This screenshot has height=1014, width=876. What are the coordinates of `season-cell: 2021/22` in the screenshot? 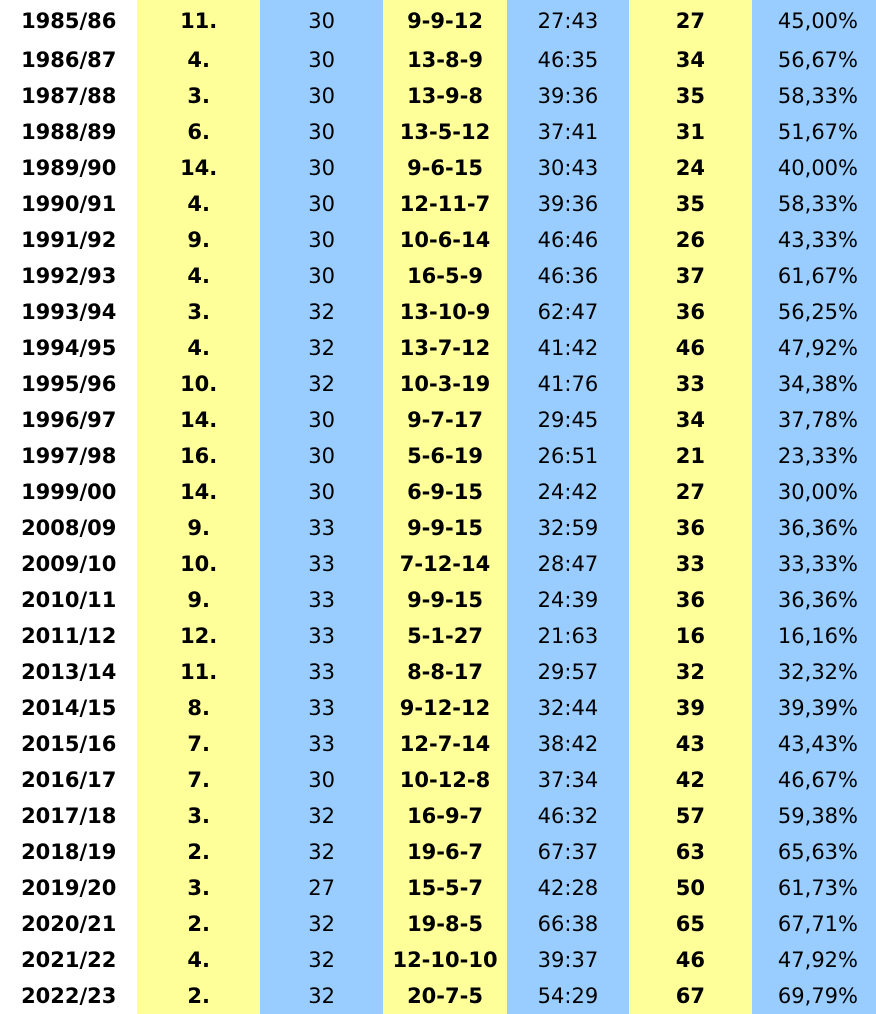 It's located at (69, 960).